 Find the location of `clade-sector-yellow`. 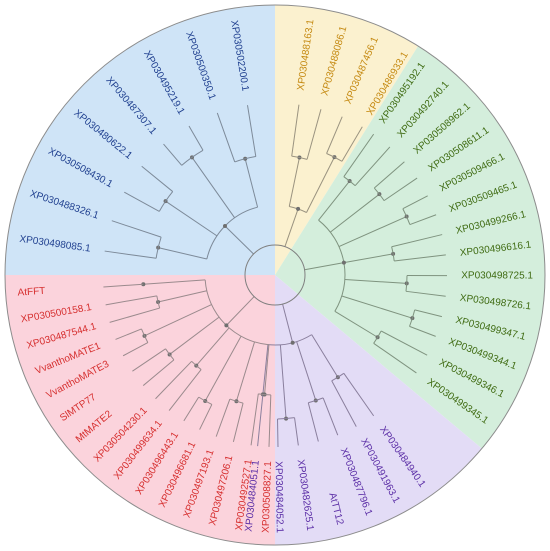

clade-sector-yellow is located at coordinates (347, 140).